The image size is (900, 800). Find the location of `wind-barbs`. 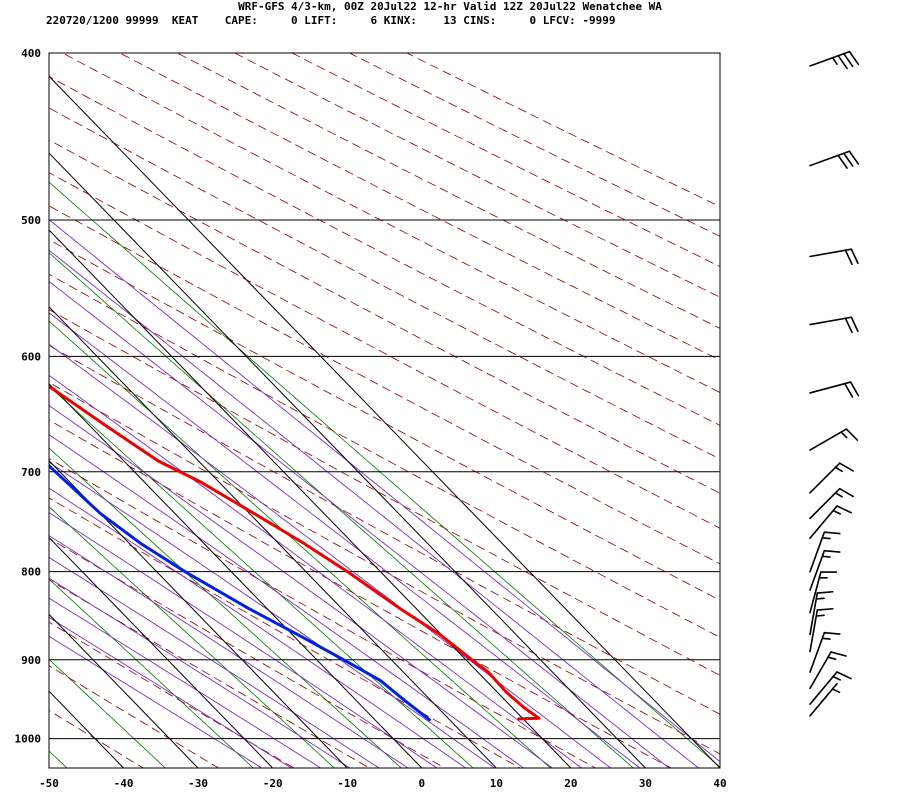

wind-barbs is located at coordinates (834, 383).